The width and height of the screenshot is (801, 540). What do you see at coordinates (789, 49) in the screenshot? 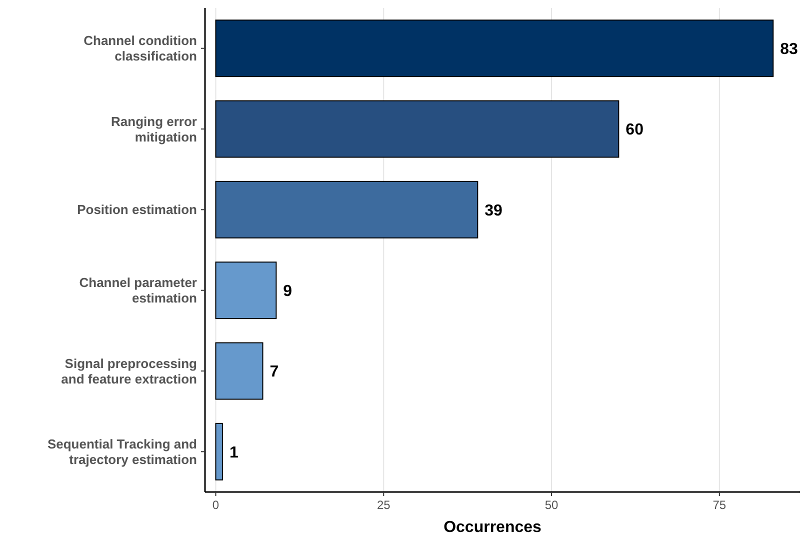
I see `data-label: 83` at bounding box center [789, 49].